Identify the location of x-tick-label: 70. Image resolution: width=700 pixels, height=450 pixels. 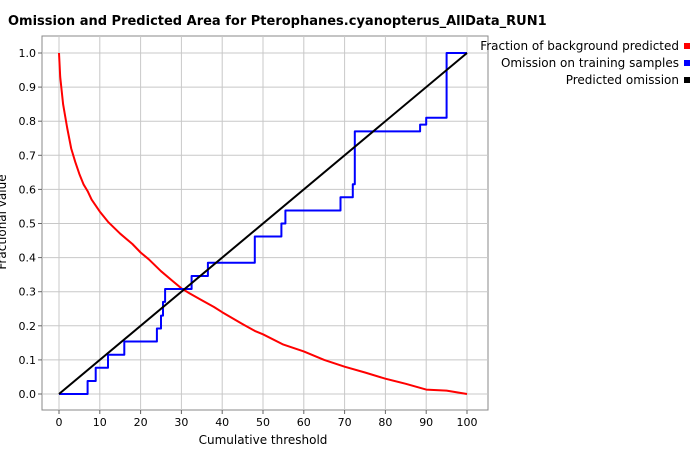
(345, 422).